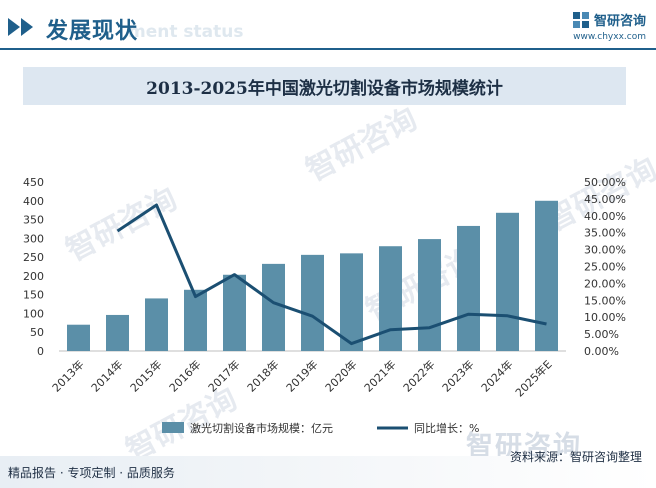 The image size is (656, 488). What do you see at coordinates (184, 375) in the screenshot?
I see `x-tick-label: 2016年` at bounding box center [184, 375].